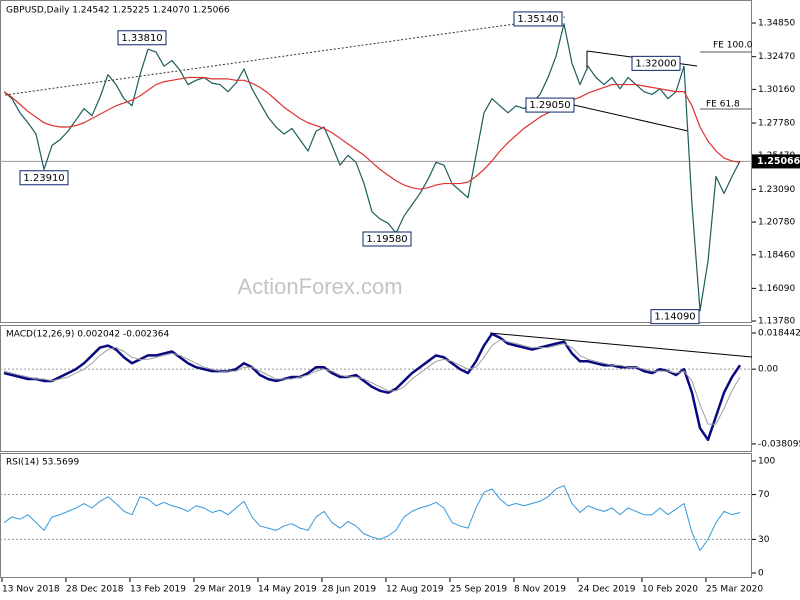  Describe the element at coordinates (158, 590) in the screenshot. I see `x-tick-label: 13 Feb 2019` at that location.